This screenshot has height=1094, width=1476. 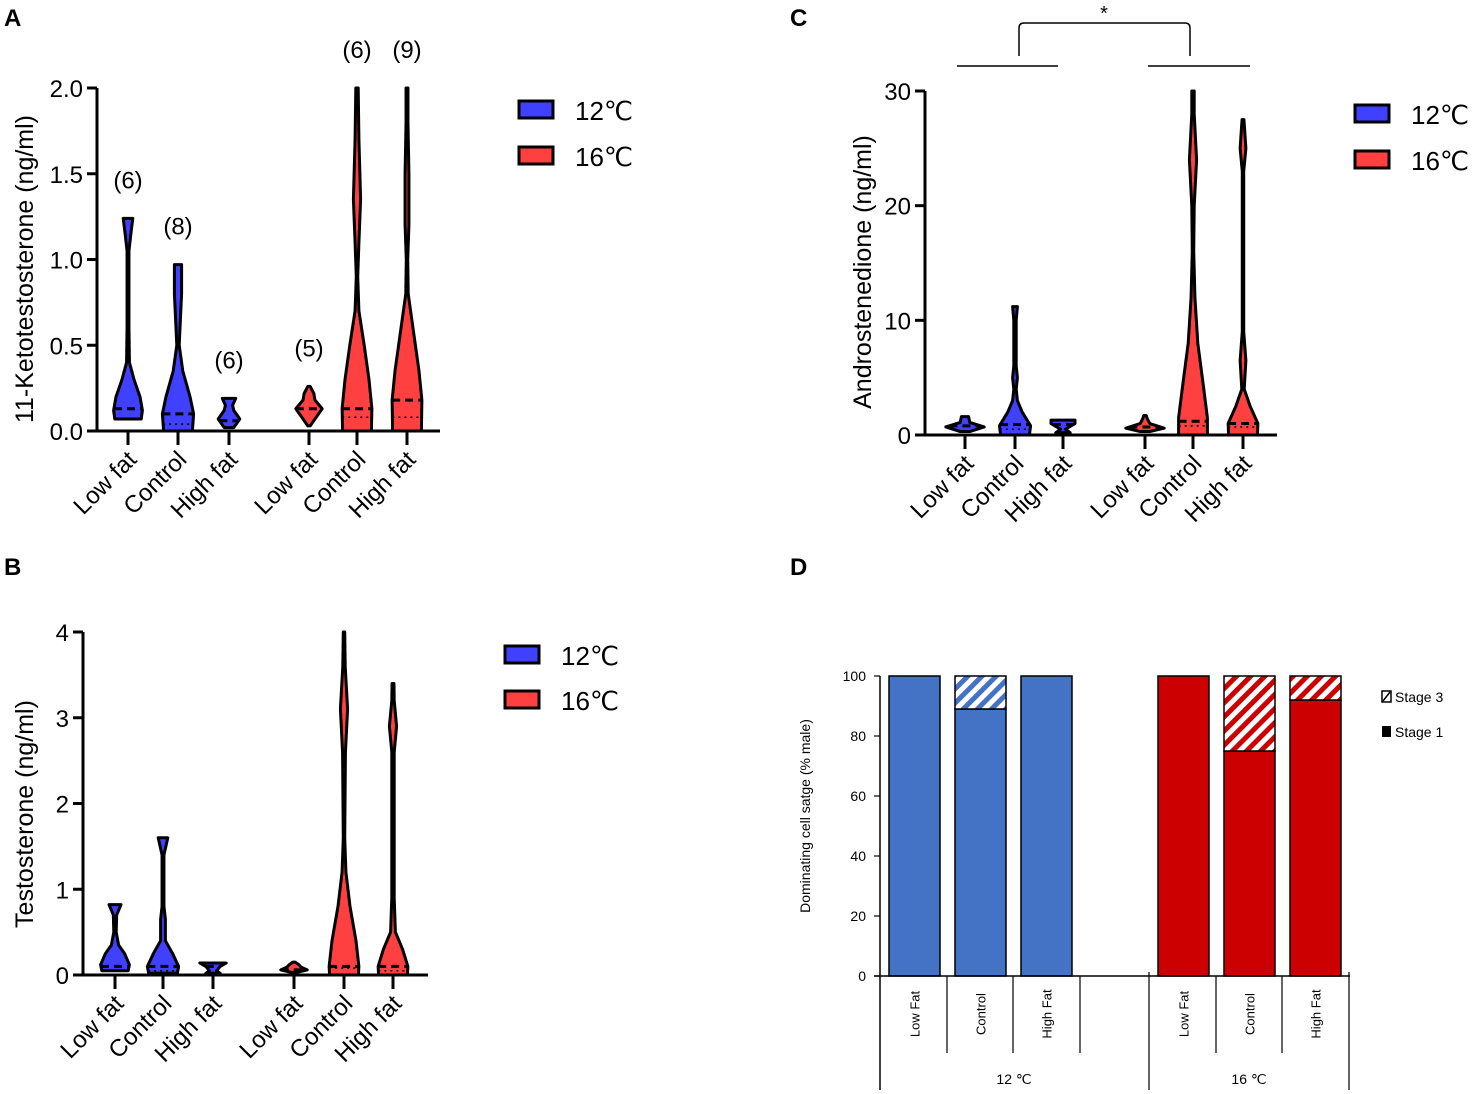 What do you see at coordinates (66, 346) in the screenshot?
I see `y-tick-label: 0.5` at bounding box center [66, 346].